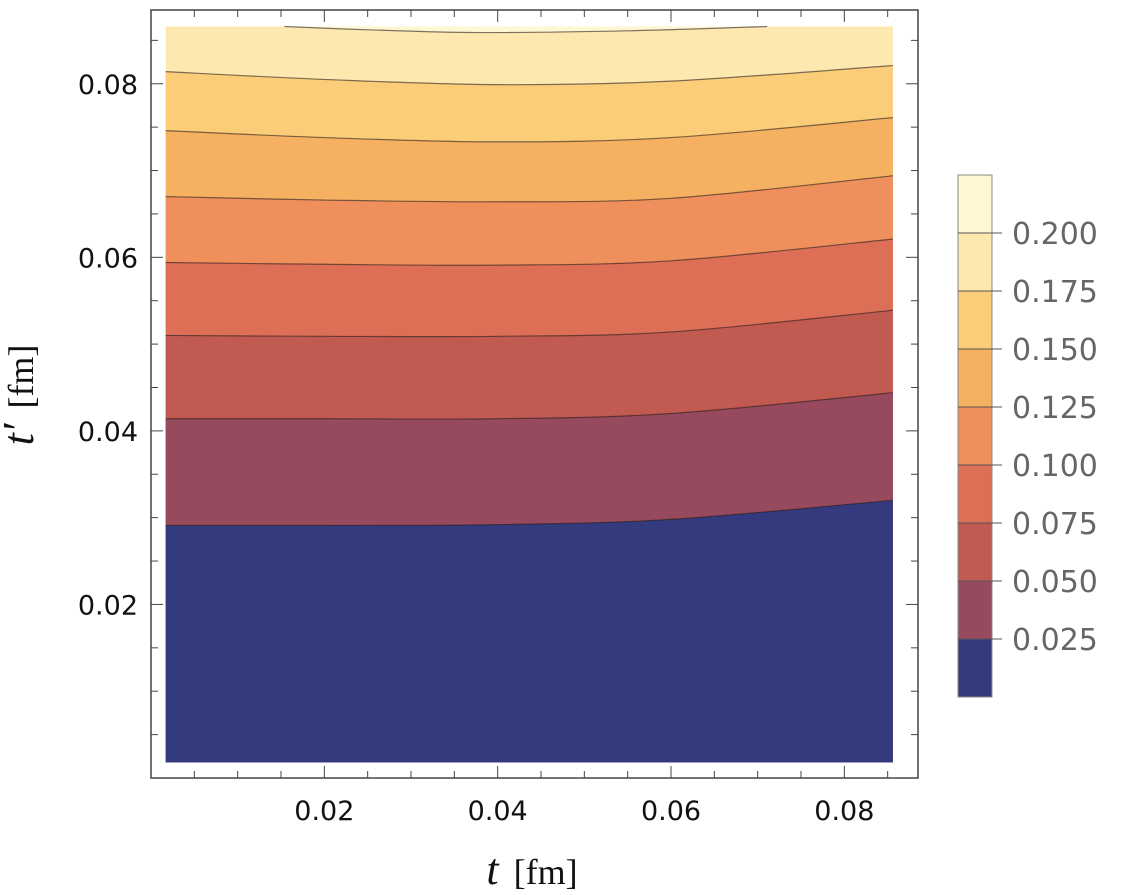  What do you see at coordinates (498, 811) in the screenshot?
I see `x-tick-label: 0.04` at bounding box center [498, 811].